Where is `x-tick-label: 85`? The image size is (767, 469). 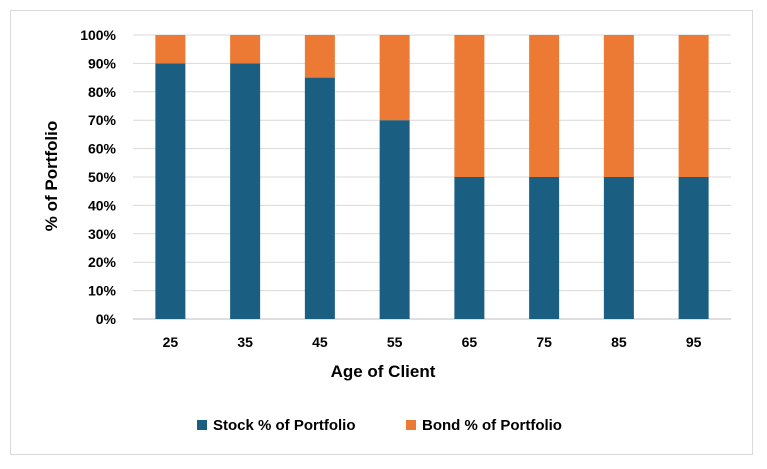 x-tick-label: 85 is located at coordinates (619, 342).